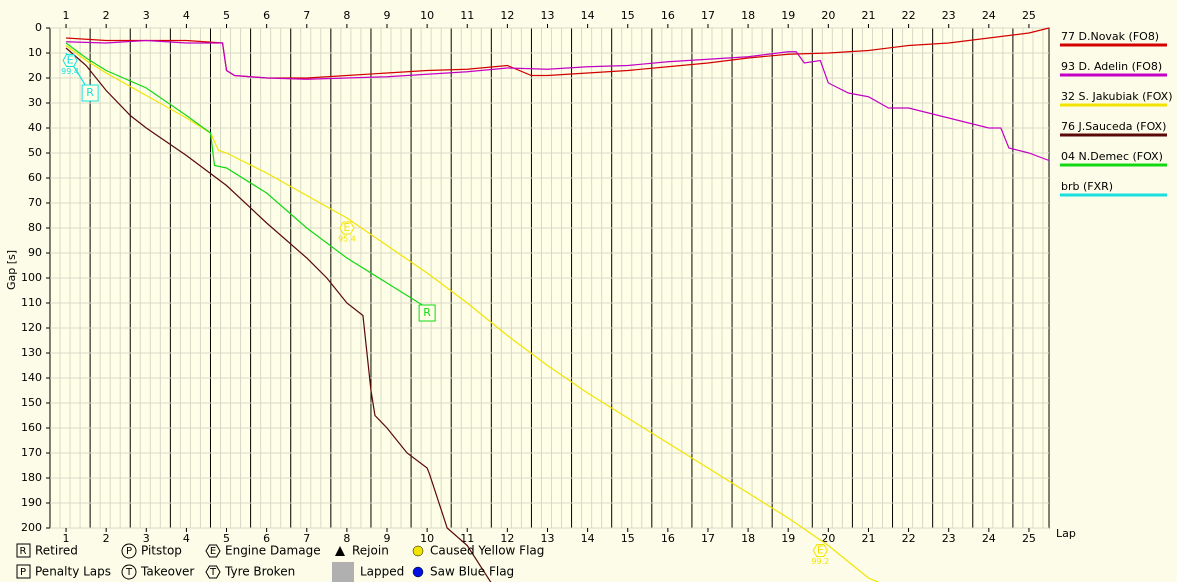  What do you see at coordinates (31, 452) in the screenshot?
I see `y-tick-label: 170` at bounding box center [31, 452].